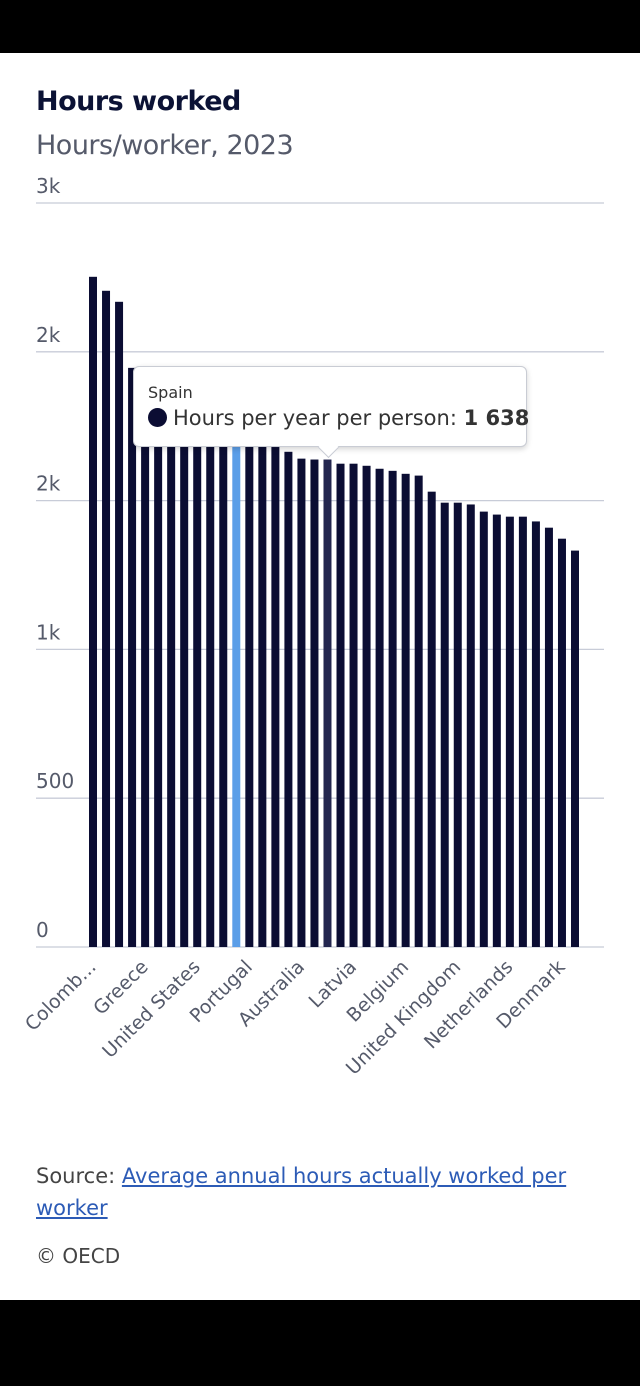  I want to click on tooltip-row: Hours per year per person: 1 638, so click(338, 418).